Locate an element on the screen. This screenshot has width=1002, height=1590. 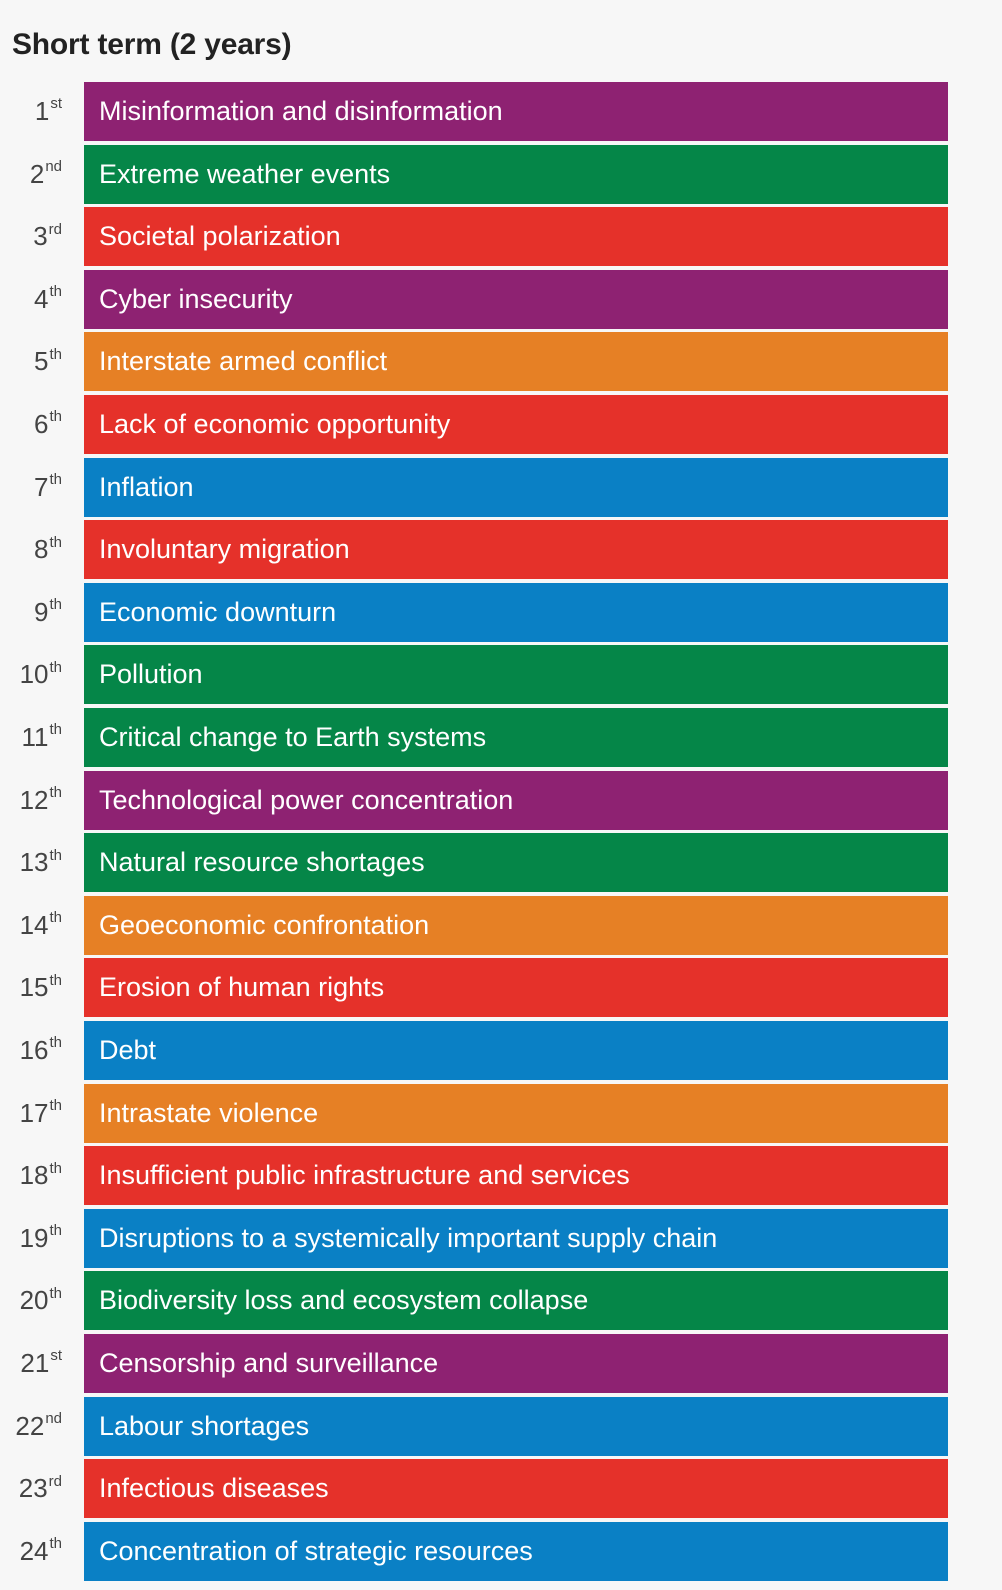
risk-bar: Involuntary migration is located at coordinates (516, 550).